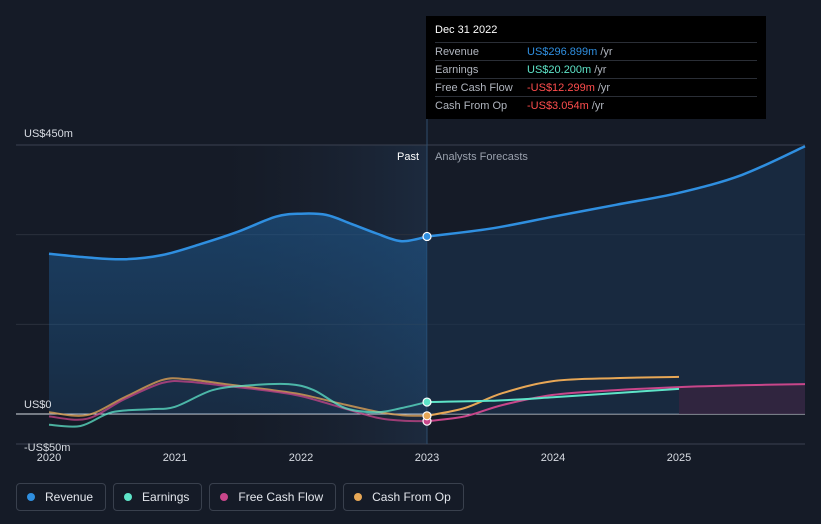 The image size is (821, 524). Describe the element at coordinates (38, 405) in the screenshot. I see `y-axis-label: US$0` at that location.